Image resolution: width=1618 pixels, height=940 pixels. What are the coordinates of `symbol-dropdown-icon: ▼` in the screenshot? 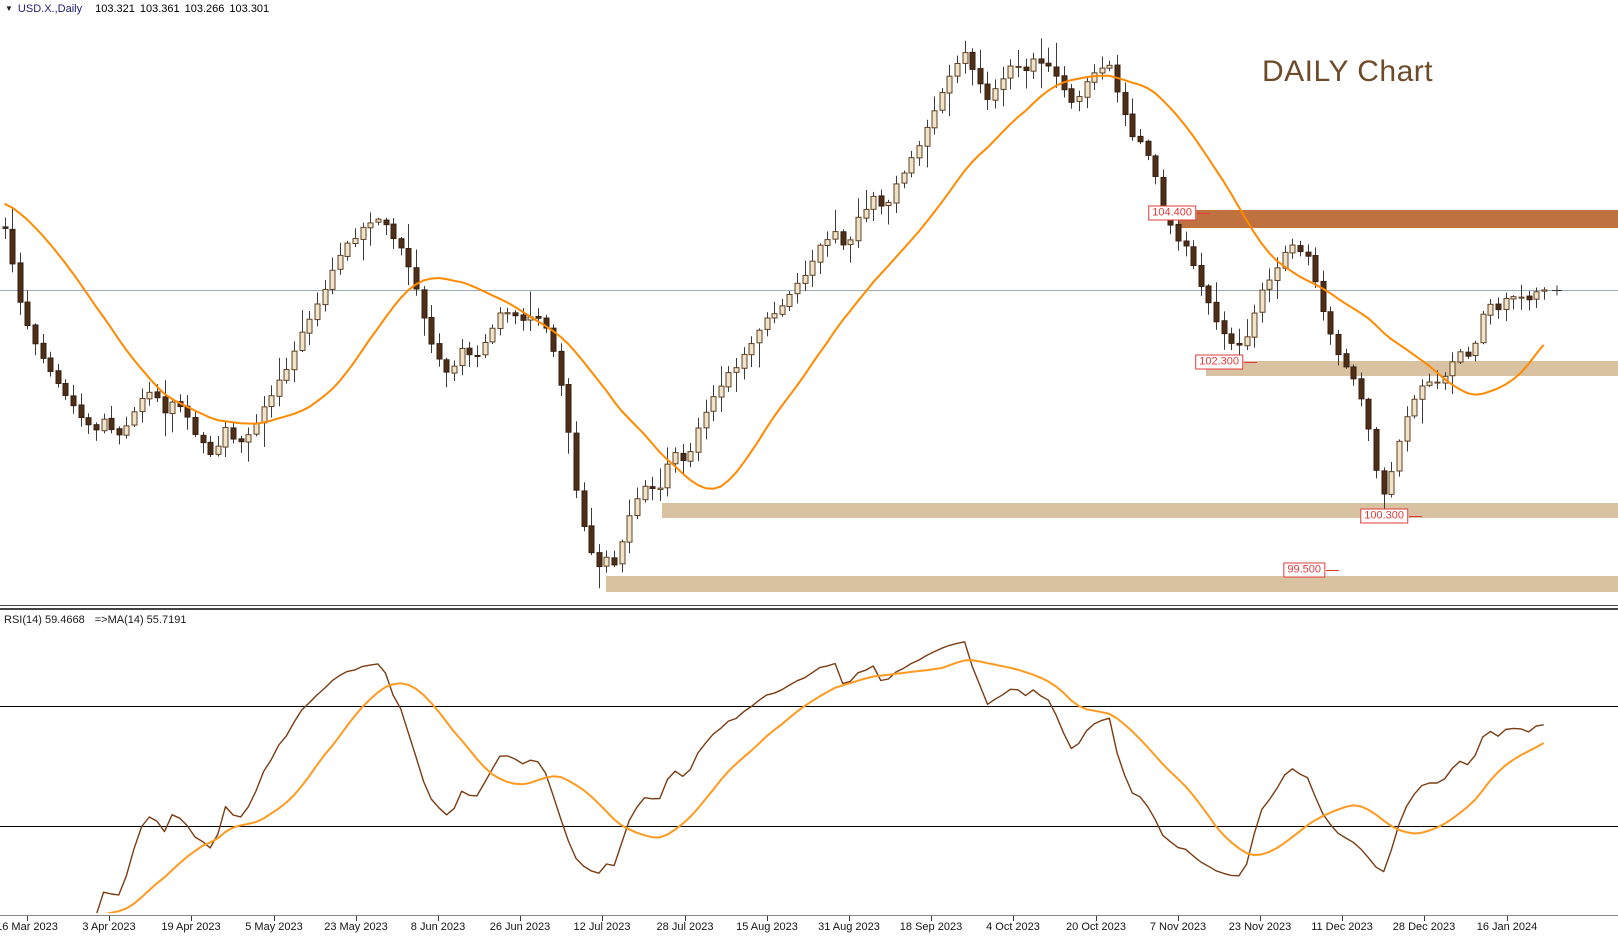 It's located at (9, 8).